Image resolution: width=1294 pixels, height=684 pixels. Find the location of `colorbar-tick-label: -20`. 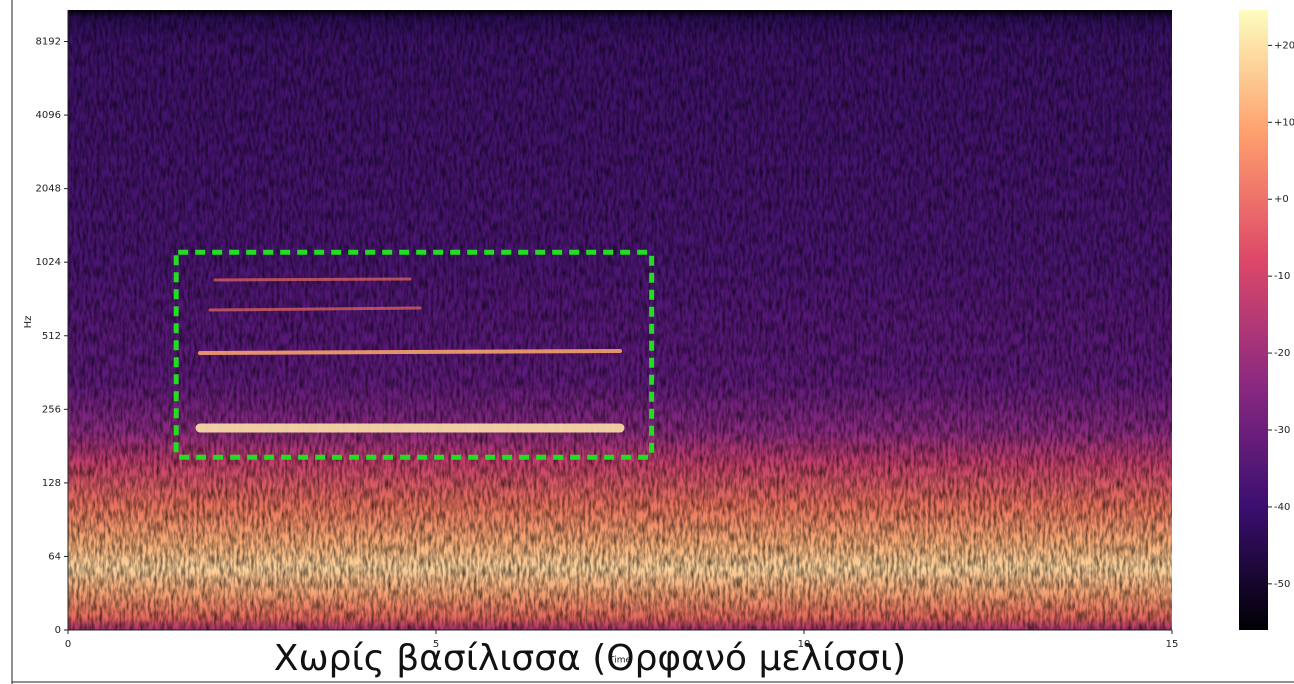

colorbar-tick-label: -20 is located at coordinates (1282, 353).